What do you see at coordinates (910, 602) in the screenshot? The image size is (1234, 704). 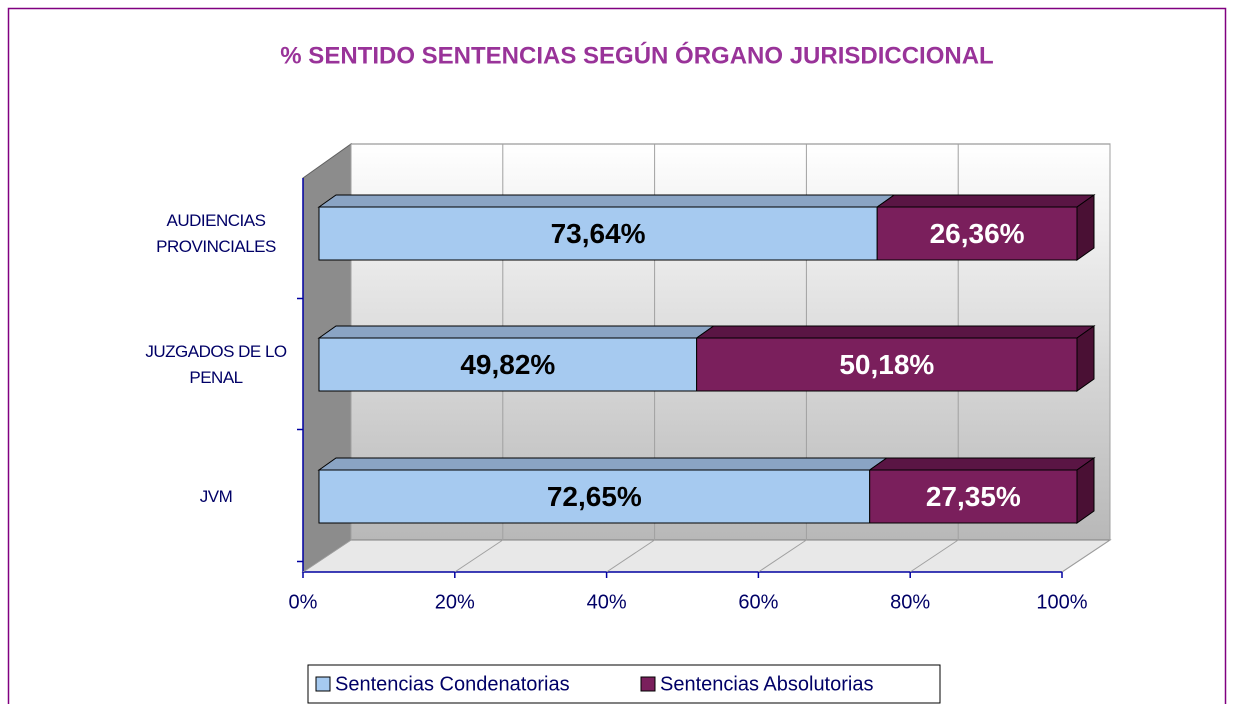 I see `x-tick-label: 80%` at bounding box center [910, 602].